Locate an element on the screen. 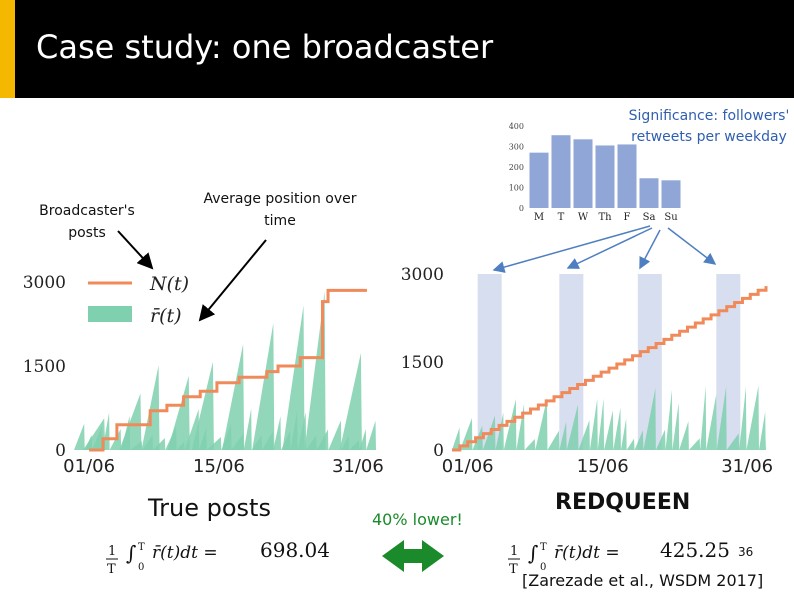 Image resolution: width=794 pixels, height=595 pixels. lower-label: 40% lower! is located at coordinates (417, 519).